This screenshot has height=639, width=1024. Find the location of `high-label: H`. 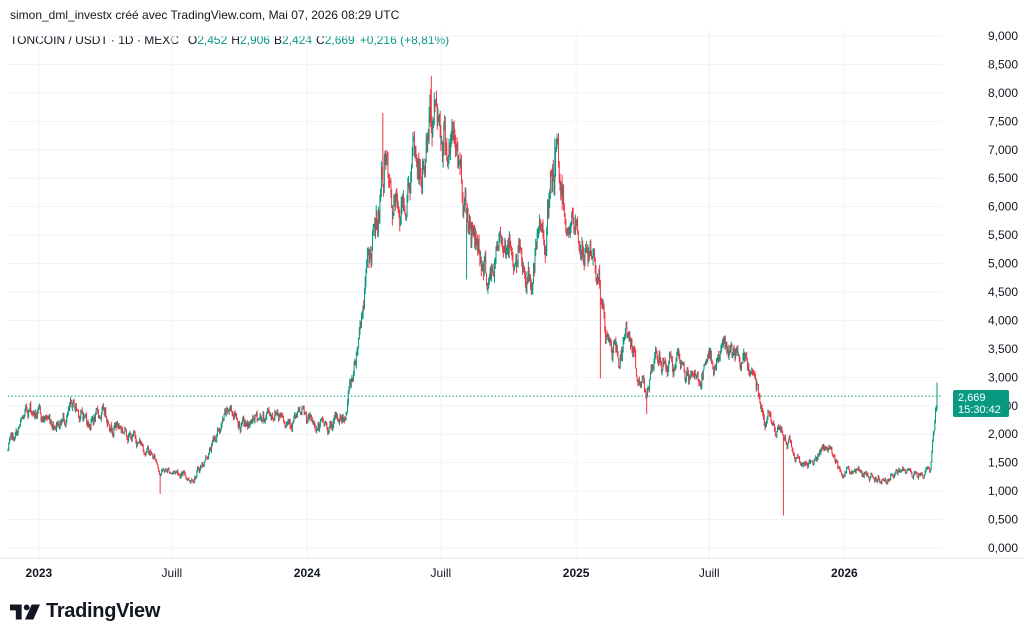

high-label: H is located at coordinates (235, 40).